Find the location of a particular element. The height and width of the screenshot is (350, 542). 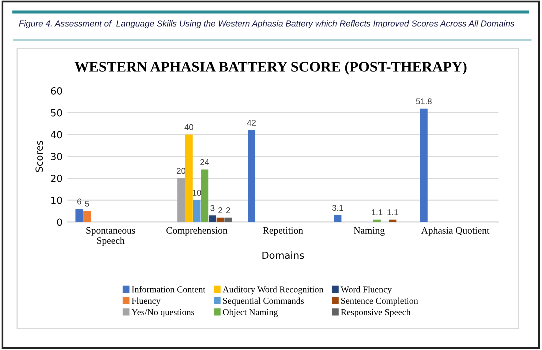

y-tick-label: 10 is located at coordinates (57, 200).